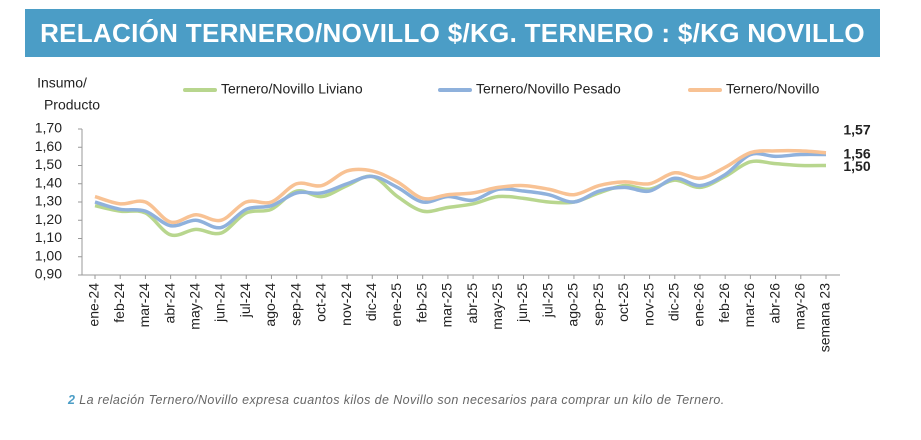  I want to click on x-tick-label: may-26, so click(799, 306).